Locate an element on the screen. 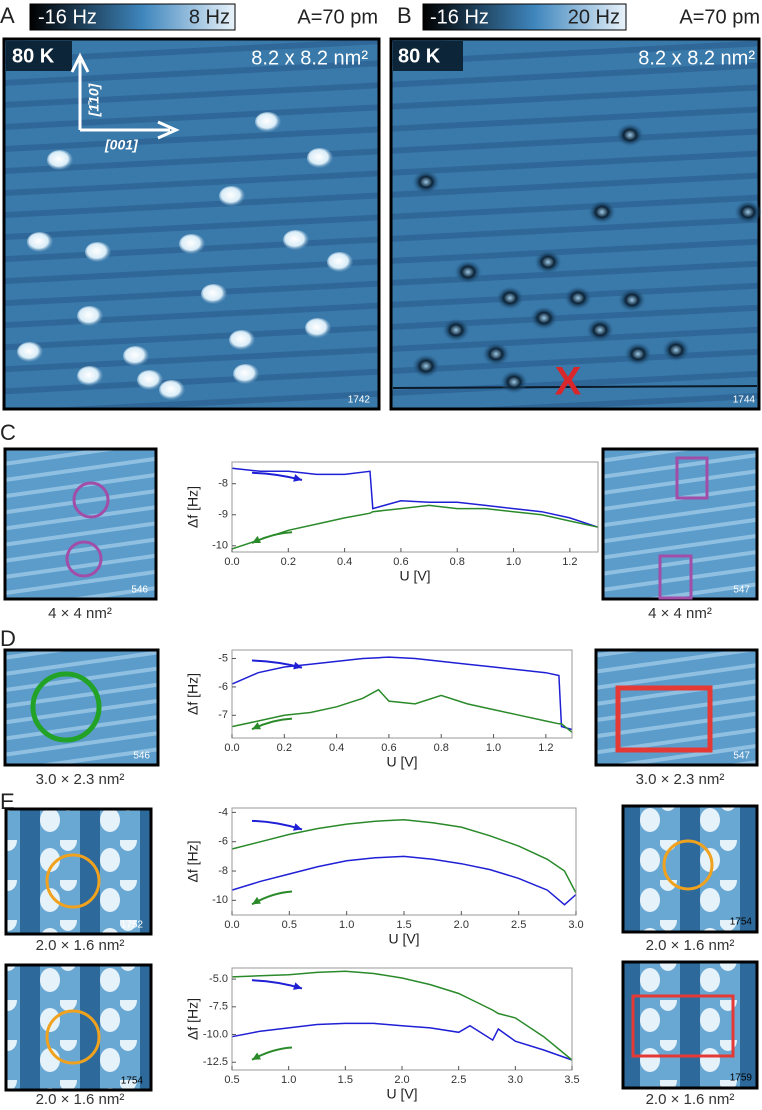 The image size is (762, 1110). y-tick-label: -5 is located at coordinates (223, 658).